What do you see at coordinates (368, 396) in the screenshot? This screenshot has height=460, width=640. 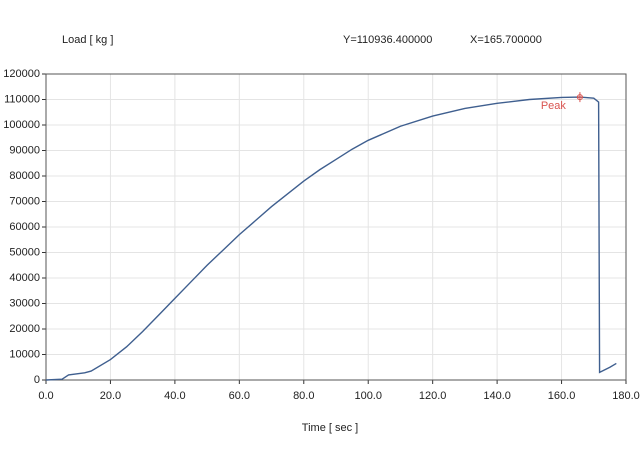 I see `x-tick-label: 100.0` at bounding box center [368, 396].